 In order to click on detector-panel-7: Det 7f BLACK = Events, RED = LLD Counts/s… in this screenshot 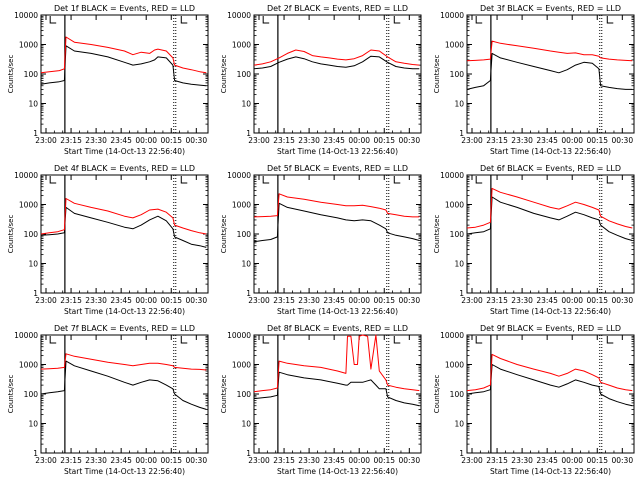, I will do `click(108, 400)`.